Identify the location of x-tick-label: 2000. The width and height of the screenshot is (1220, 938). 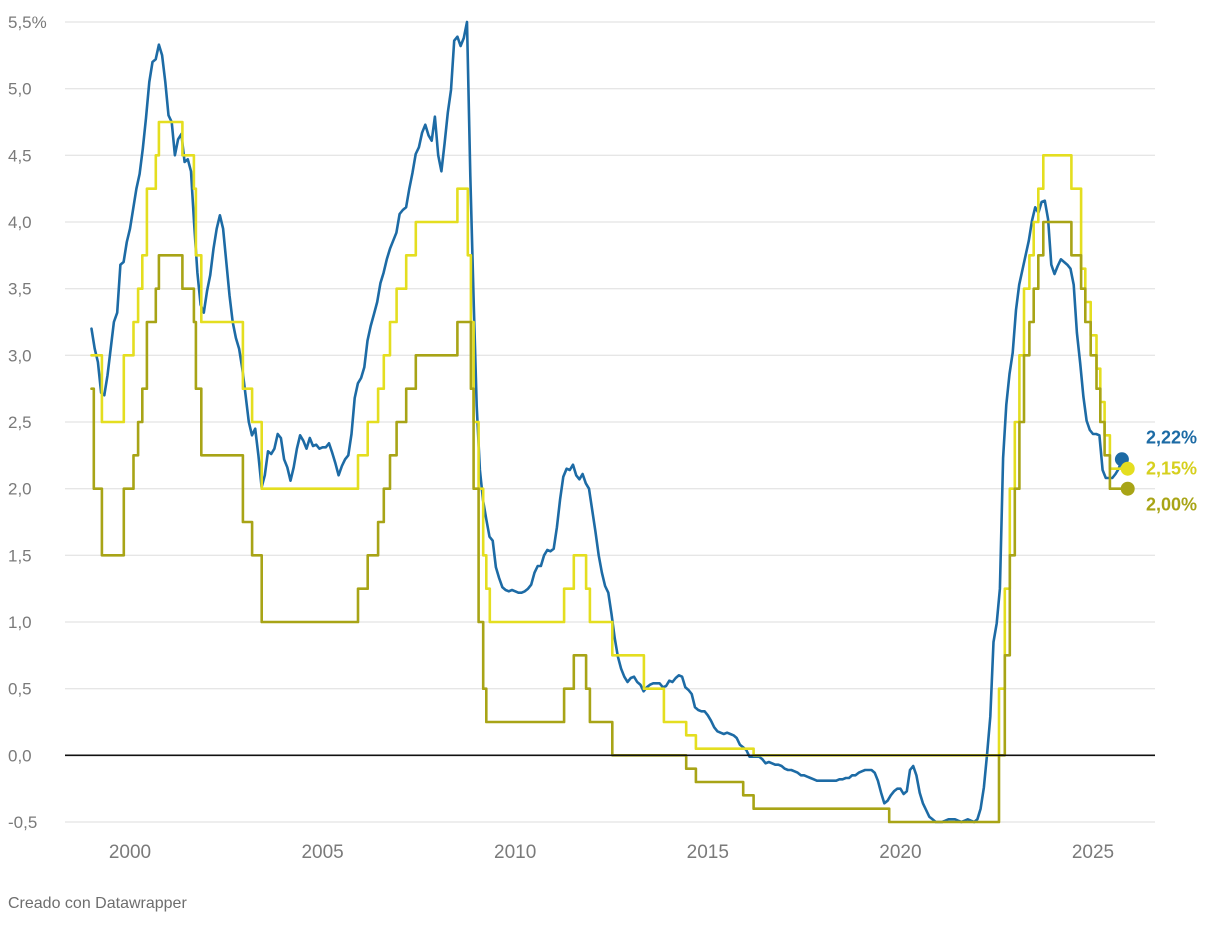
(130, 852).